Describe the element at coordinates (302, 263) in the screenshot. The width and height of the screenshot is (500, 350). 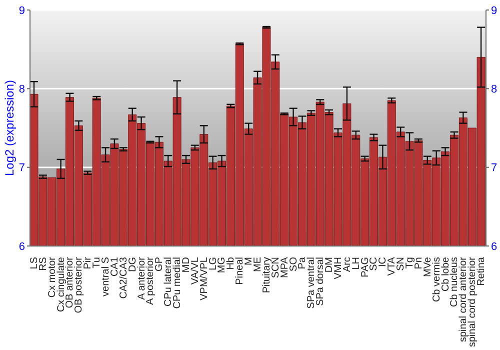
I see `x-tick-label: Pa` at that location.